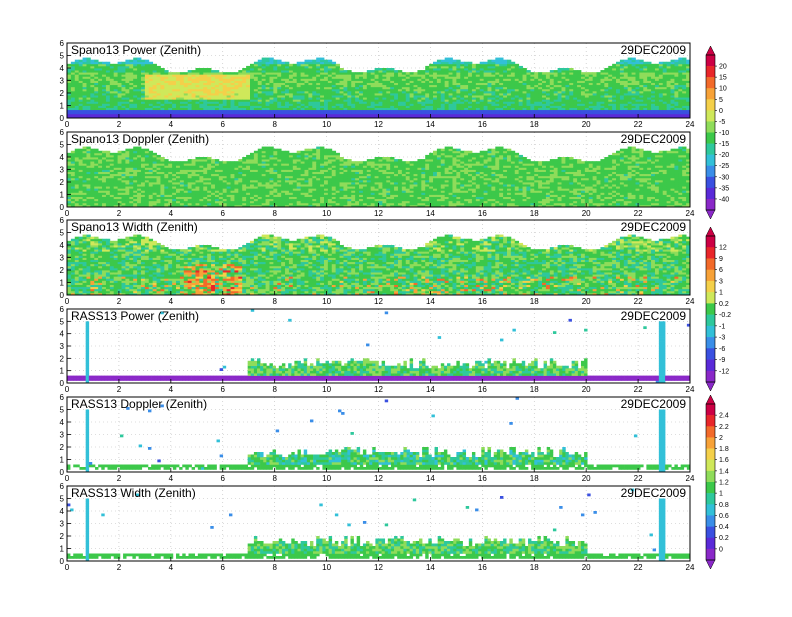 The width and height of the screenshot is (792, 617). What do you see at coordinates (326, 124) in the screenshot?
I see `x-tick-label: 10` at bounding box center [326, 124].